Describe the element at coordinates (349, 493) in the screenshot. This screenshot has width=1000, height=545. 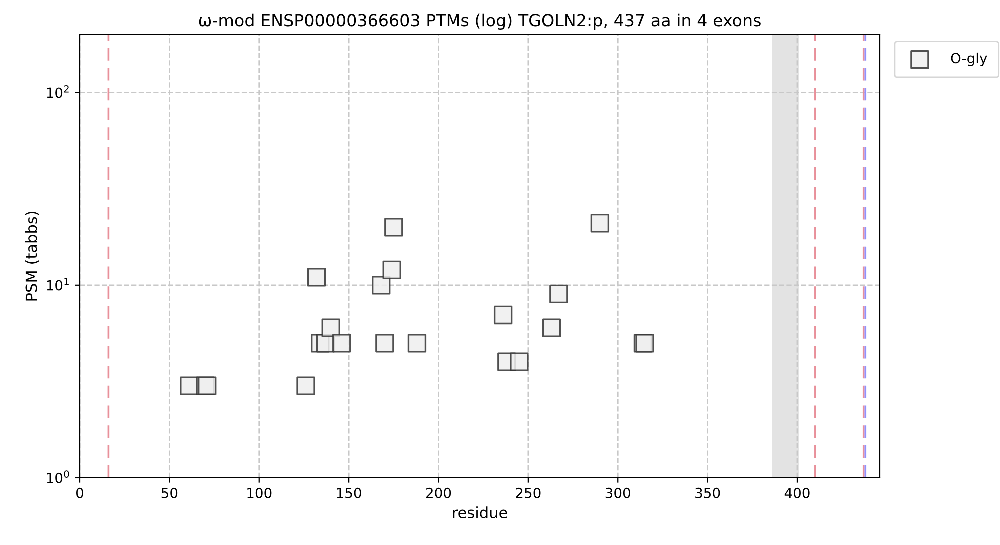
I see `x-tick-label: 150` at that location.